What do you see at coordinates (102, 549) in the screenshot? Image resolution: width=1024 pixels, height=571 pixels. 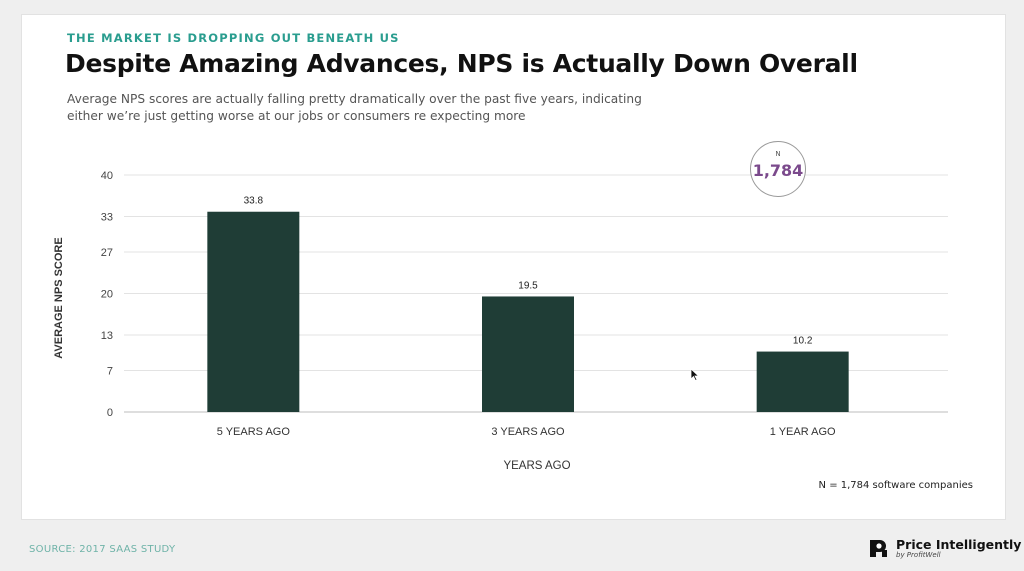 I see `source-note: SOURCE: 2017 SAAS STUDY` at bounding box center [102, 549].